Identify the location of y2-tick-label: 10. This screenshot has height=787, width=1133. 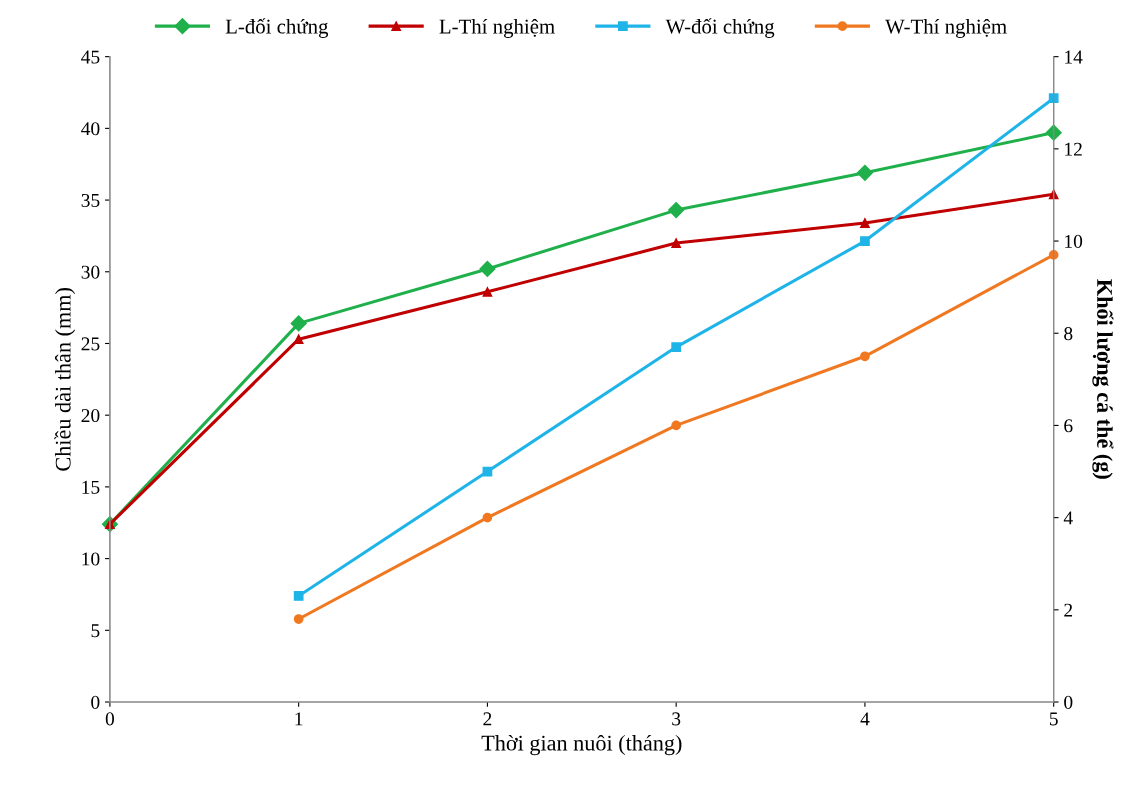
(1074, 241).